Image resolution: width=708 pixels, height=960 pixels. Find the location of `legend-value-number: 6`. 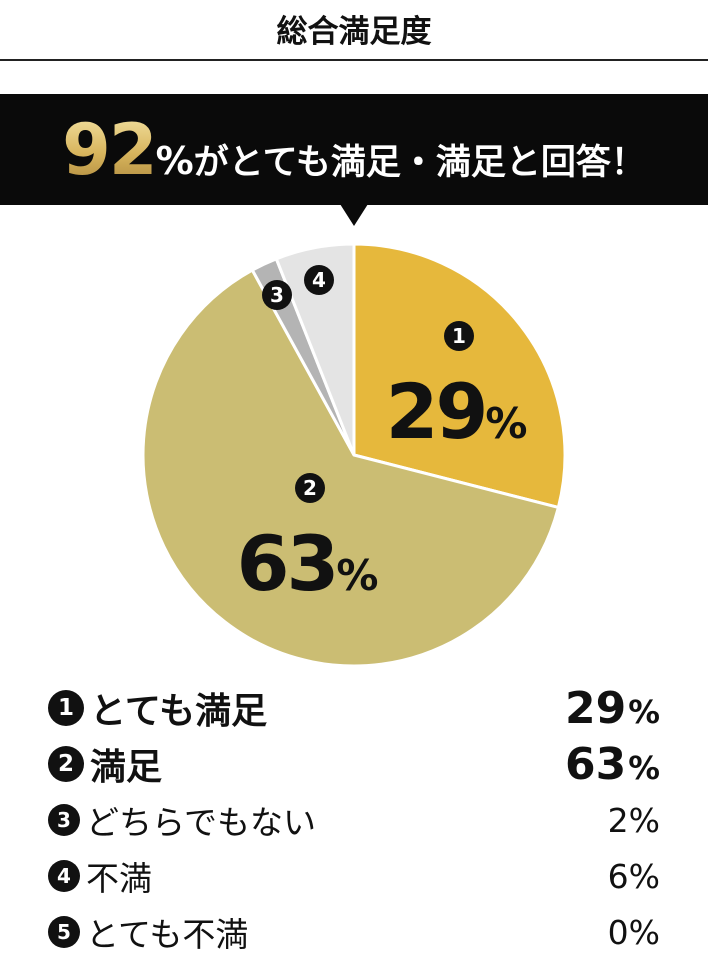

legend-value-number: 6 is located at coordinates (618, 876).